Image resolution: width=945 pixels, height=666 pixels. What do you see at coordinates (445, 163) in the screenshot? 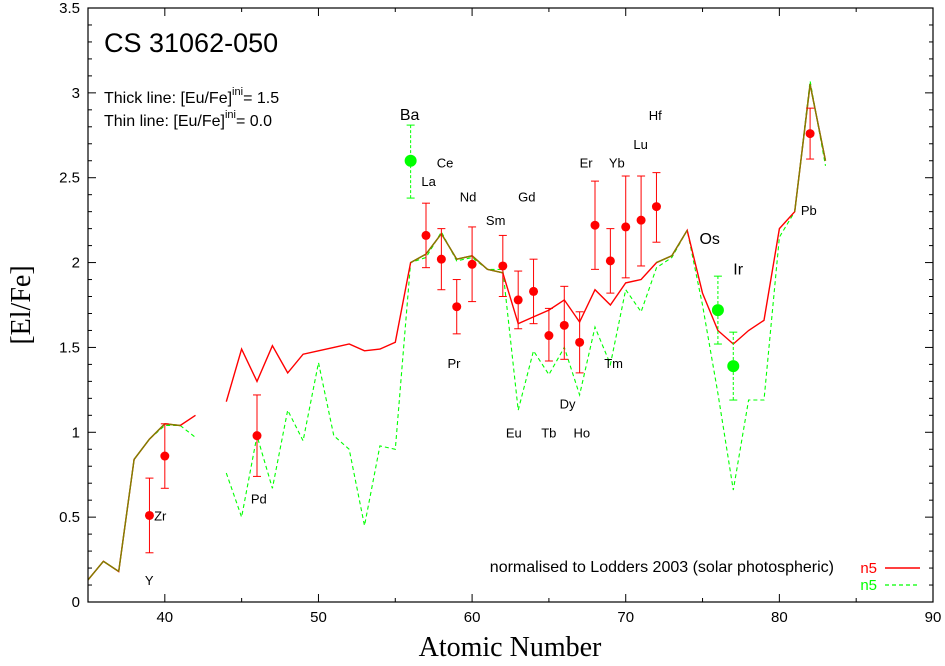
I see `element-label: Ce` at bounding box center [445, 163].